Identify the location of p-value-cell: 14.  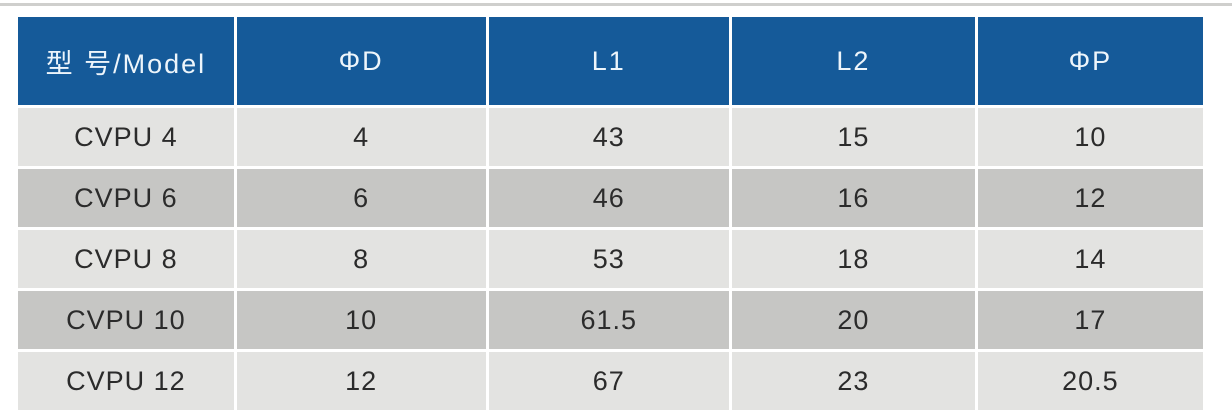
(1090, 259).